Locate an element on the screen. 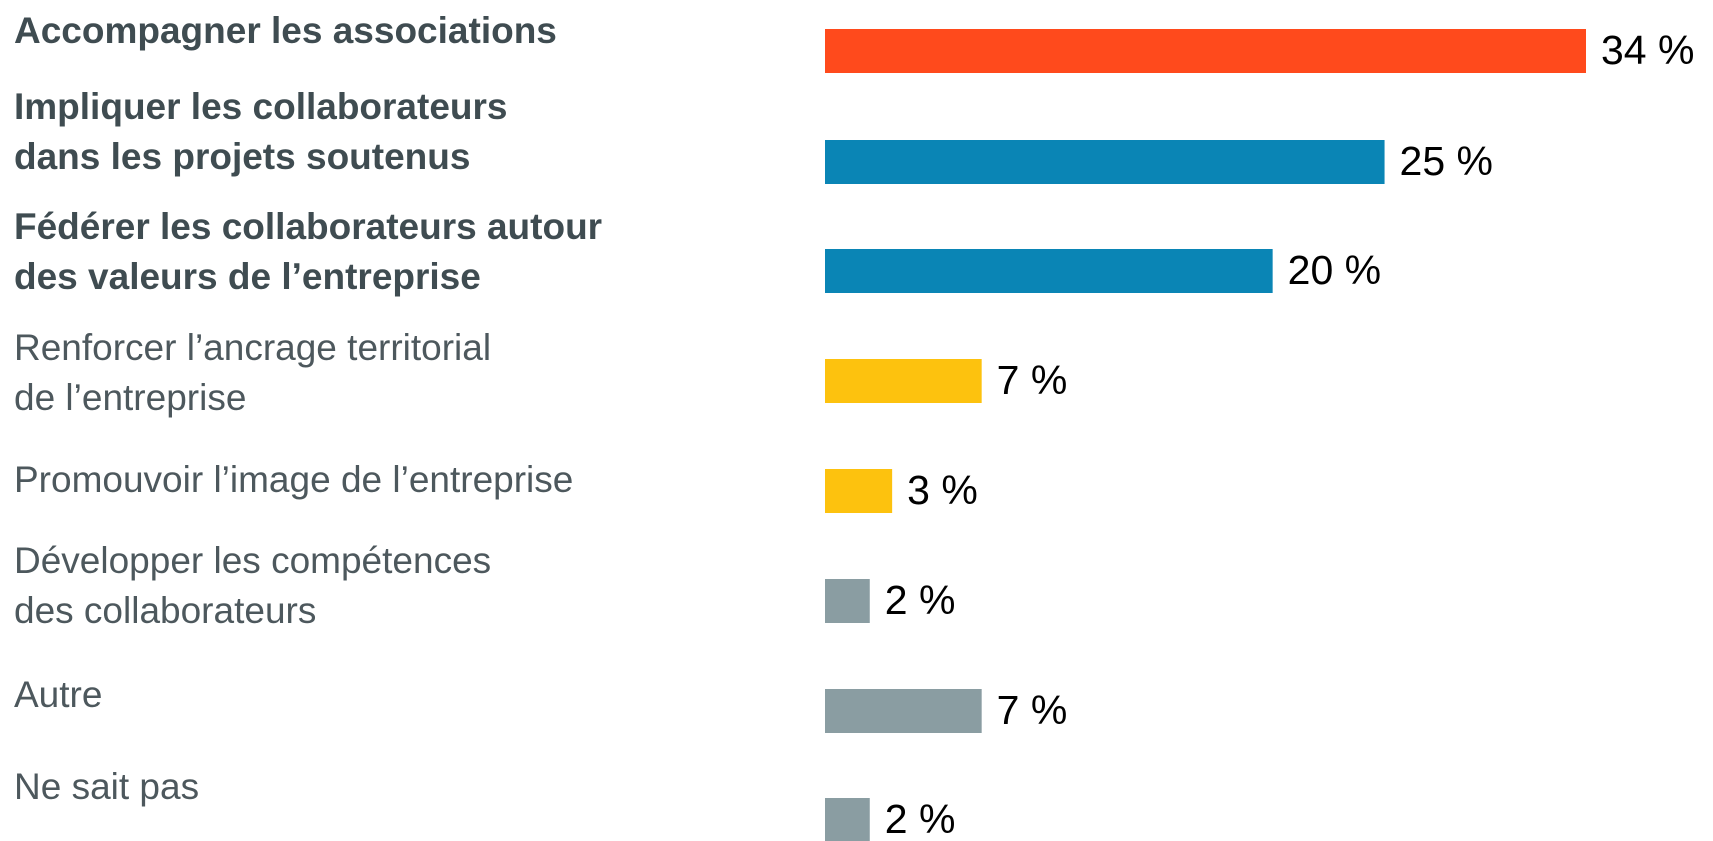 The width and height of the screenshot is (1713, 841). category-label-line: Renforcer l’ancrage territorial is located at coordinates (252, 347).